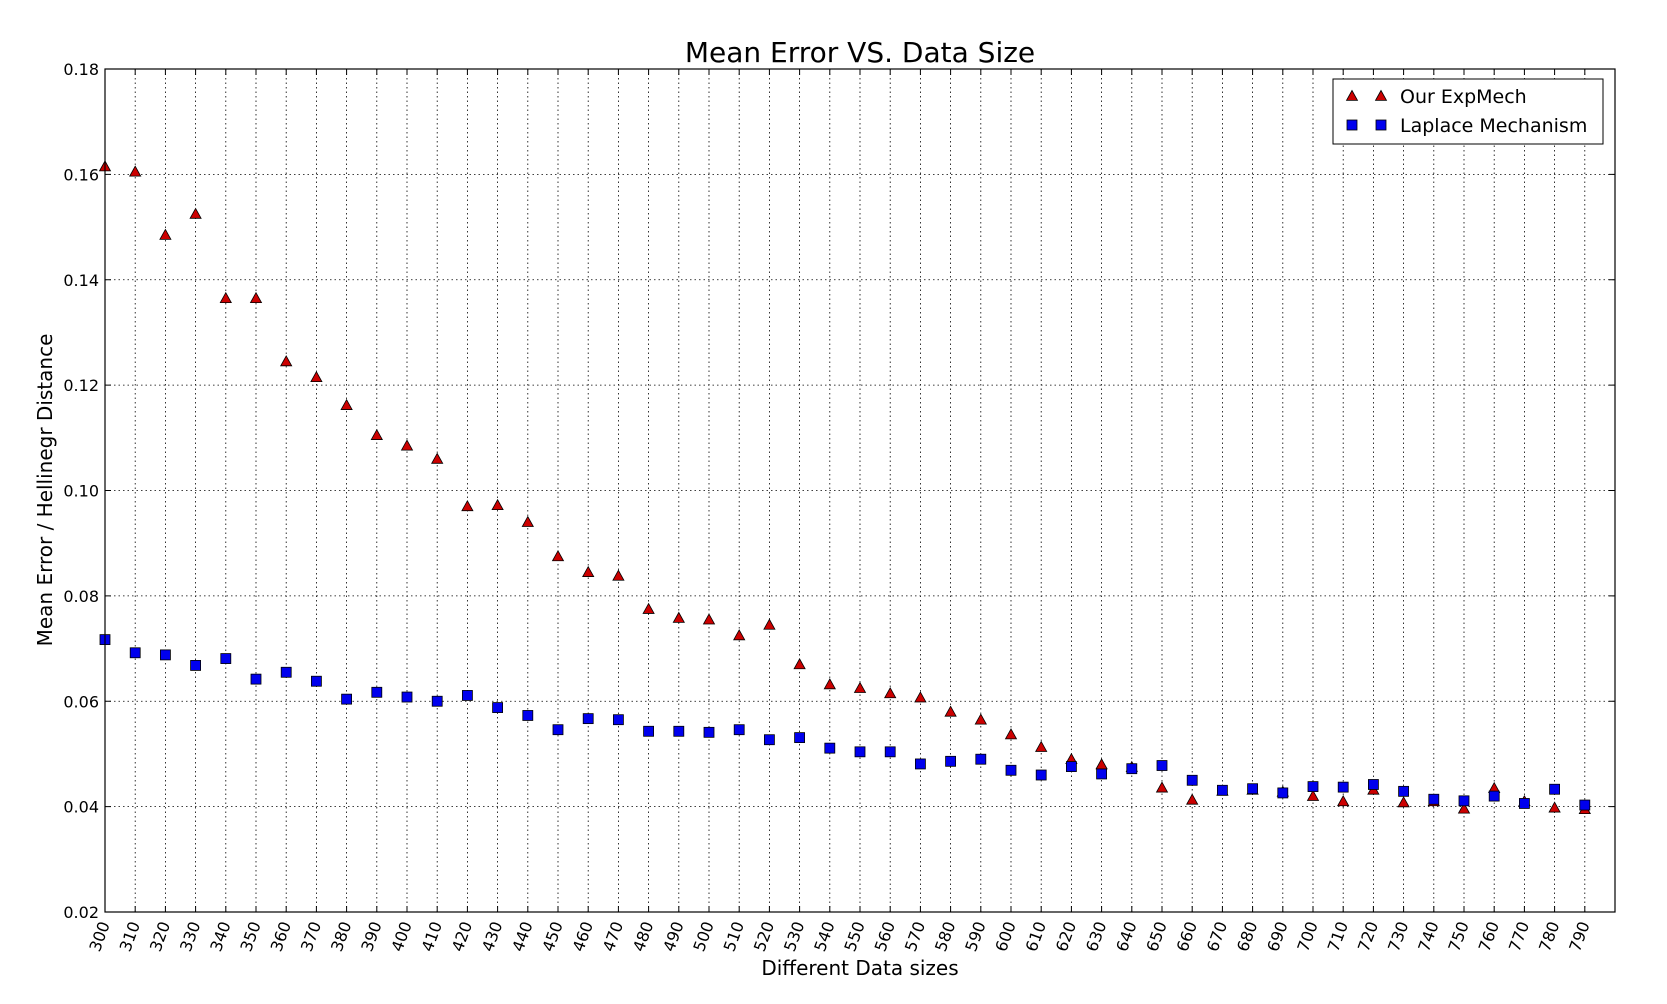 This screenshot has height=1004, width=1667. I want to click on x-tick-label: 750, so click(1458, 936).